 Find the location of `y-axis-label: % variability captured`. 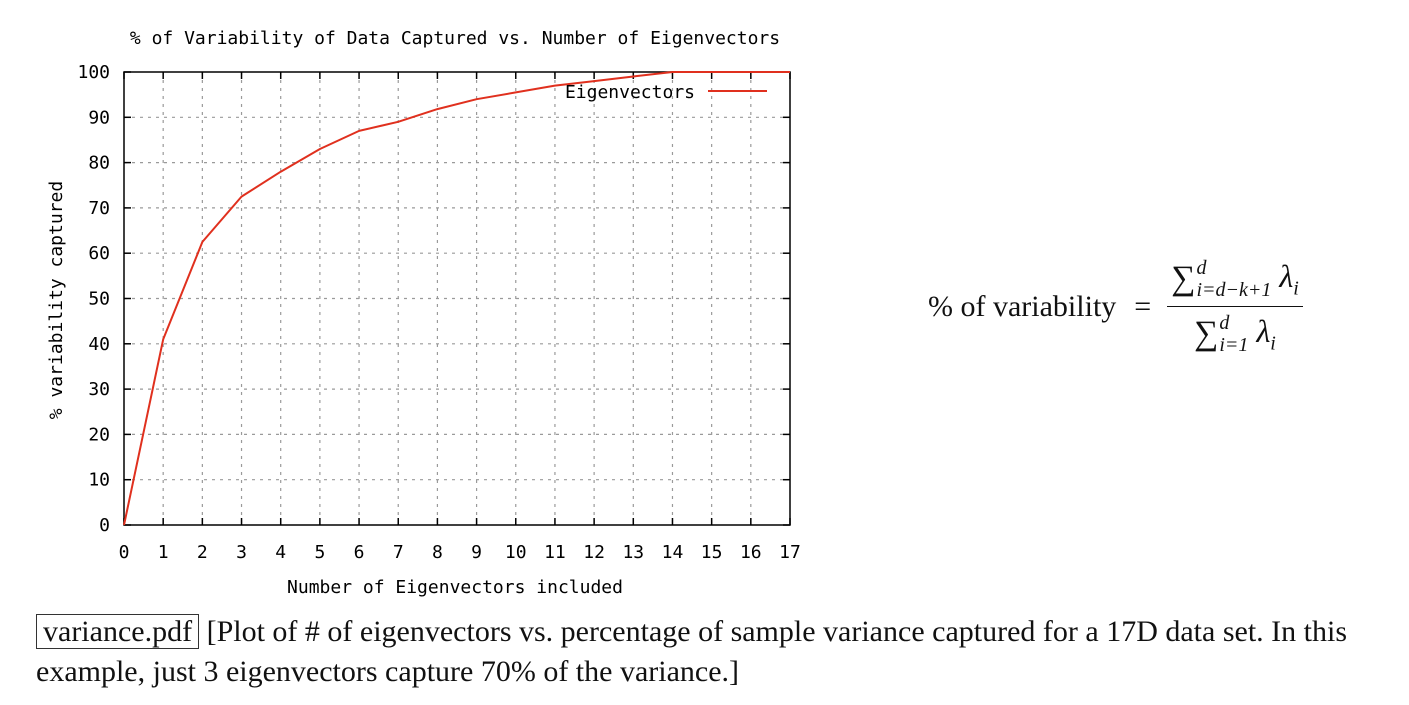

y-axis-label: % variability captured is located at coordinates (56, 300).